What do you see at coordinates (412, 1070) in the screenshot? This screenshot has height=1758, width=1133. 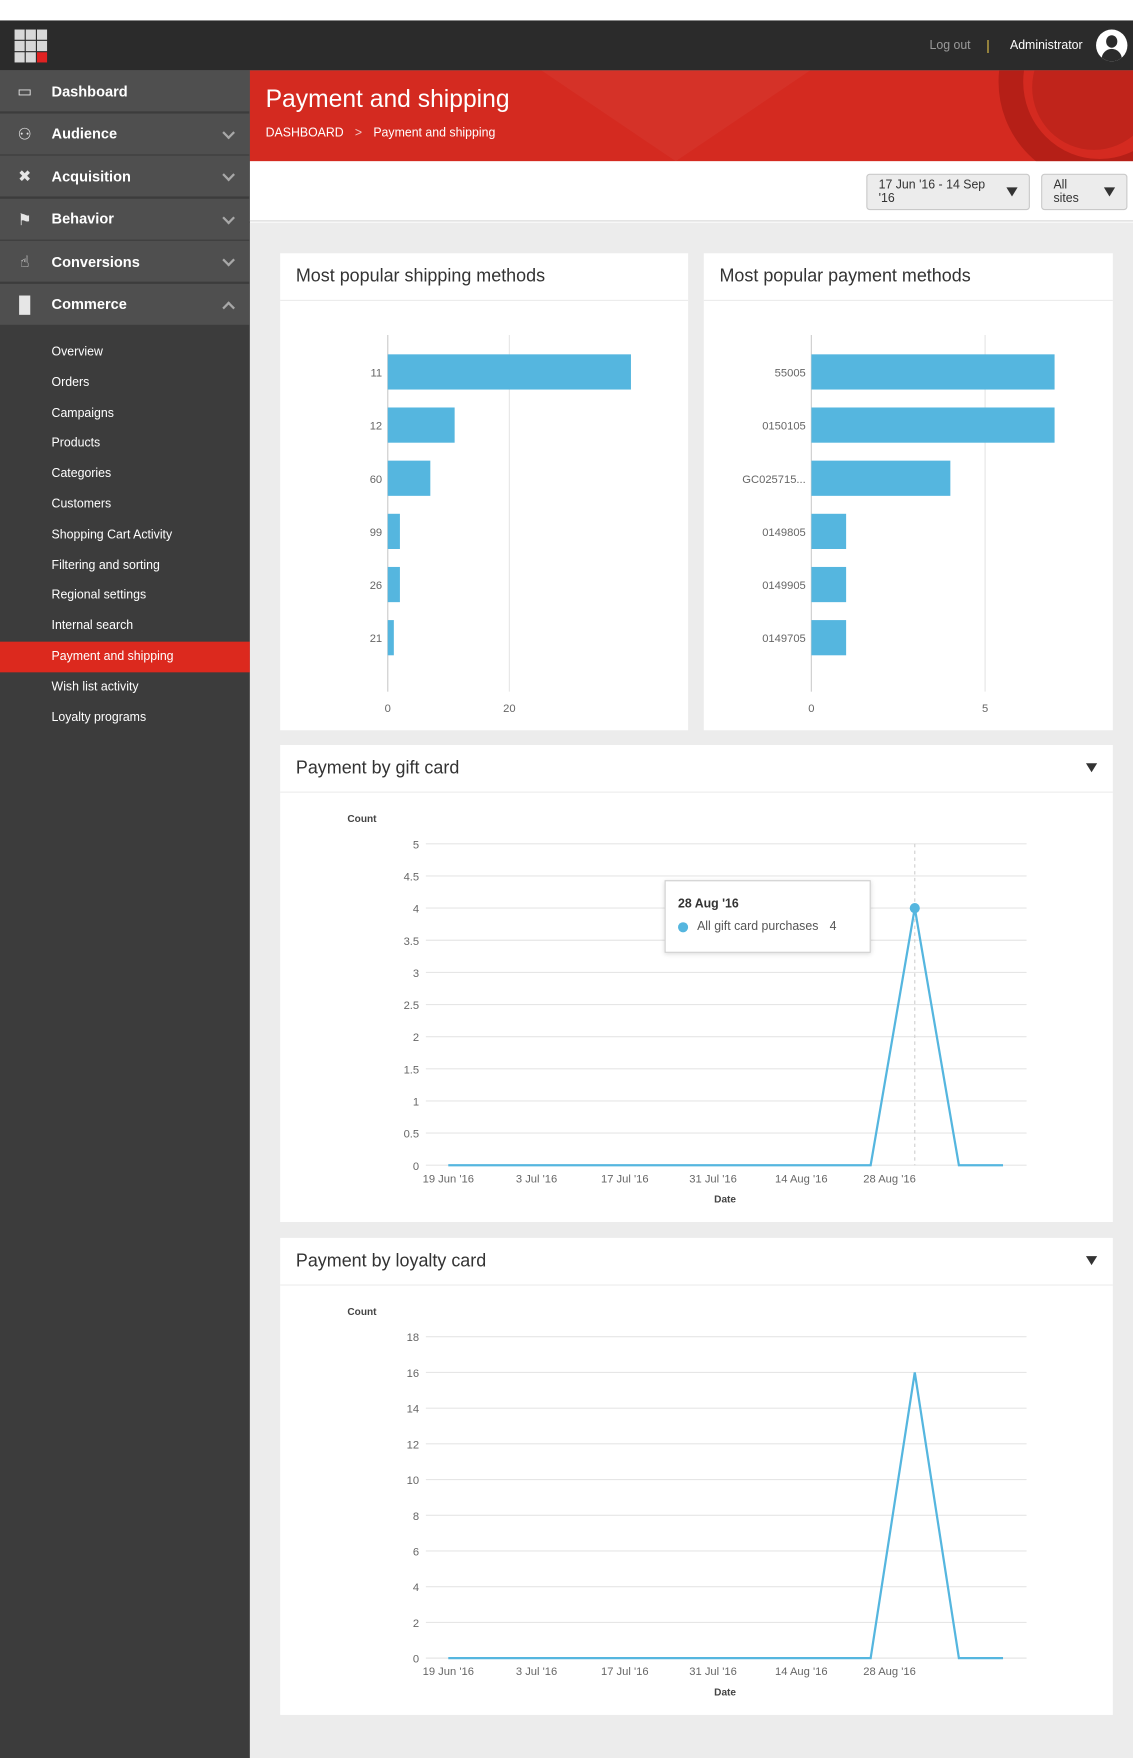 I see `y-tick-label: 1.5` at bounding box center [412, 1070].